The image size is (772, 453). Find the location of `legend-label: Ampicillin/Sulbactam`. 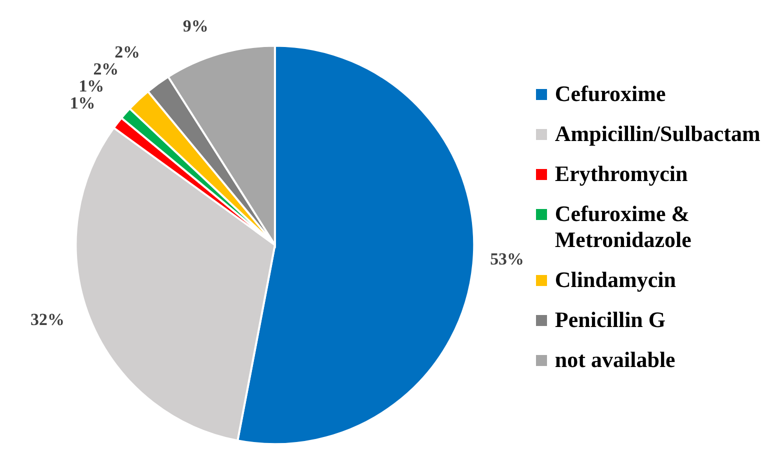

legend-label: Ampicillin/Sulbactam is located at coordinates (657, 133).